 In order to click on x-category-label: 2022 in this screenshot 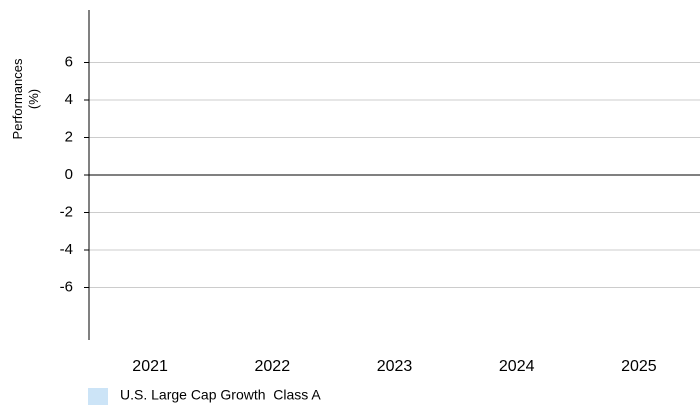, I will do `click(273, 366)`.